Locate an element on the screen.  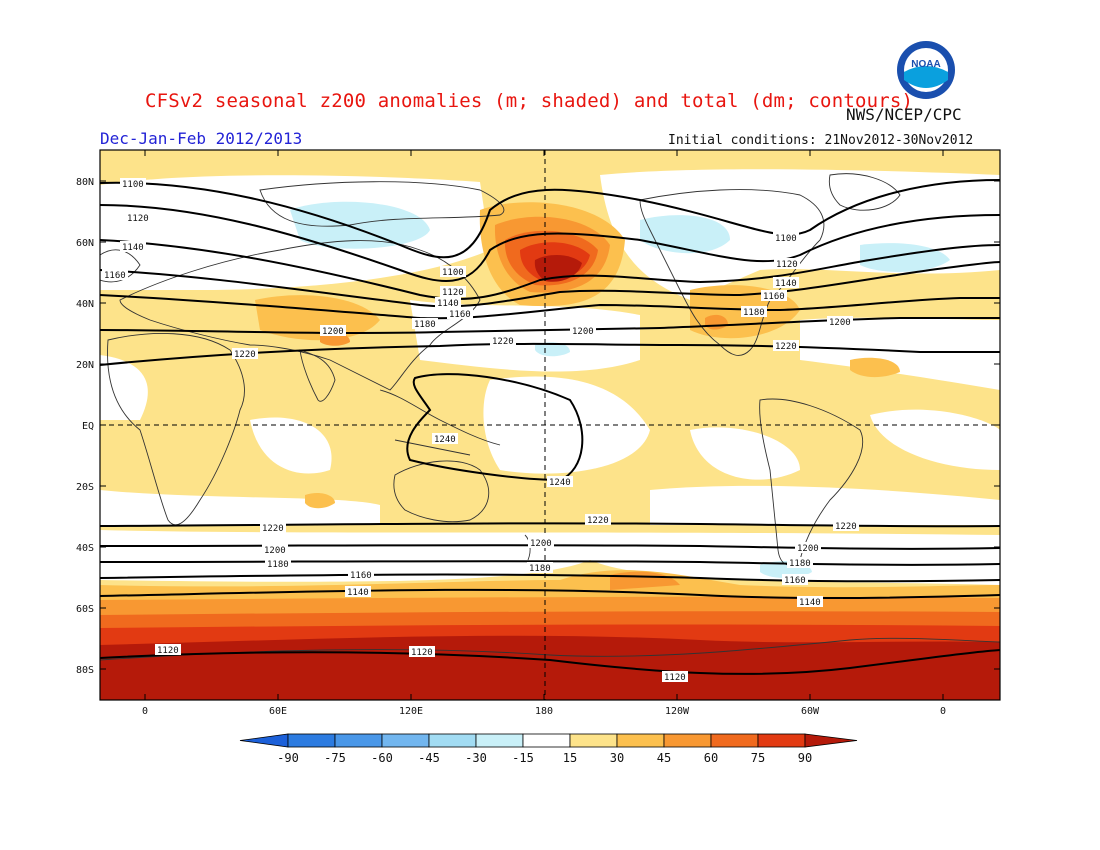
longitude-labels: 0 60E 120E 180 120W 60W 0 is located at coordinates (544, 711).